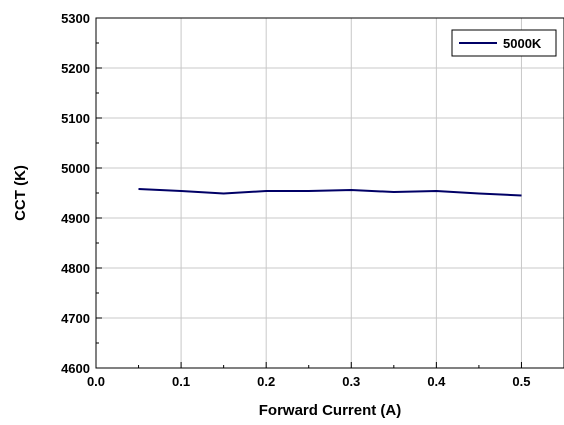 The height and width of the screenshot is (425, 564). Describe the element at coordinates (330, 410) in the screenshot. I see `x-axis-title: Forward Current (A)` at that location.